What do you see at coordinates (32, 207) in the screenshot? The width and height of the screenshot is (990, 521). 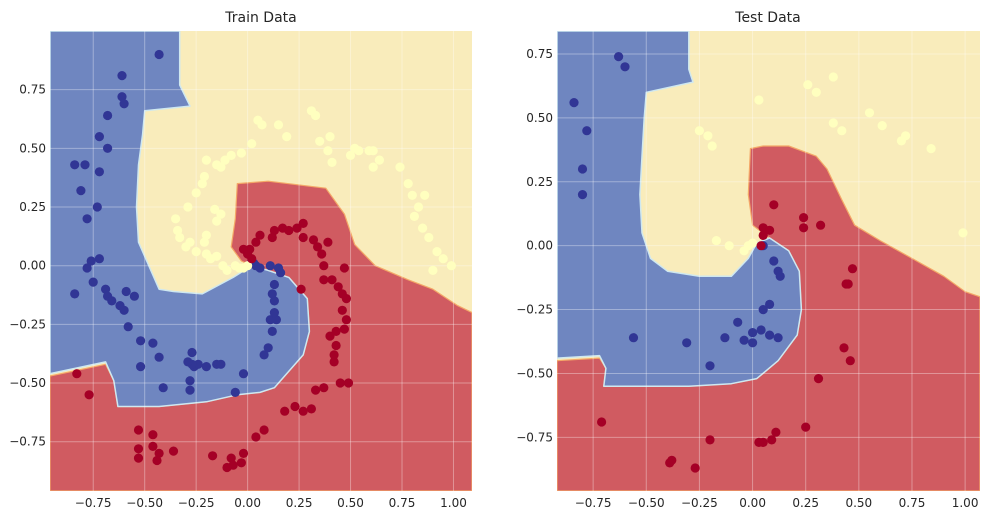 I see `train-y-tick-label: 0.25` at bounding box center [32, 207].